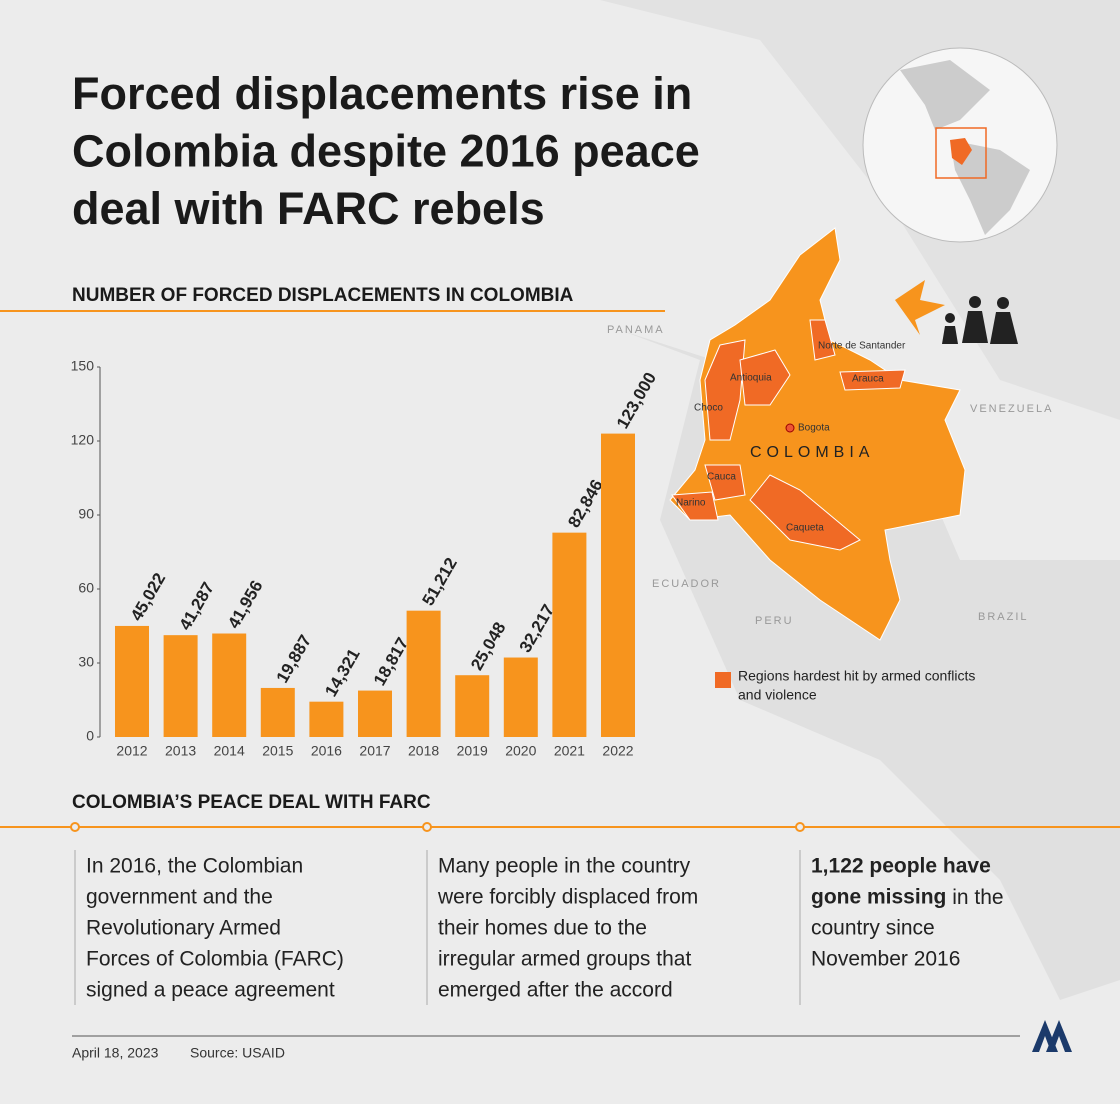 The image size is (1120, 1104). Describe the element at coordinates (179, 897) in the screenshot. I see `para-line: government and the` at that location.